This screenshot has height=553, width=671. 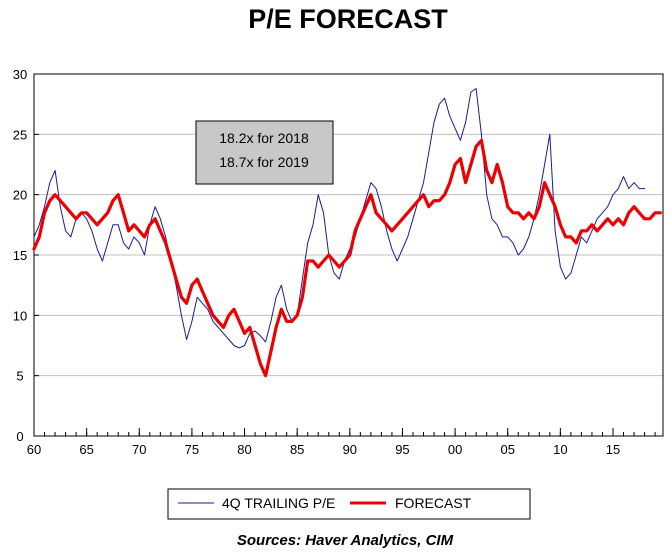 What do you see at coordinates (402, 449) in the screenshot?
I see `x-tick-label-95: 95` at bounding box center [402, 449].